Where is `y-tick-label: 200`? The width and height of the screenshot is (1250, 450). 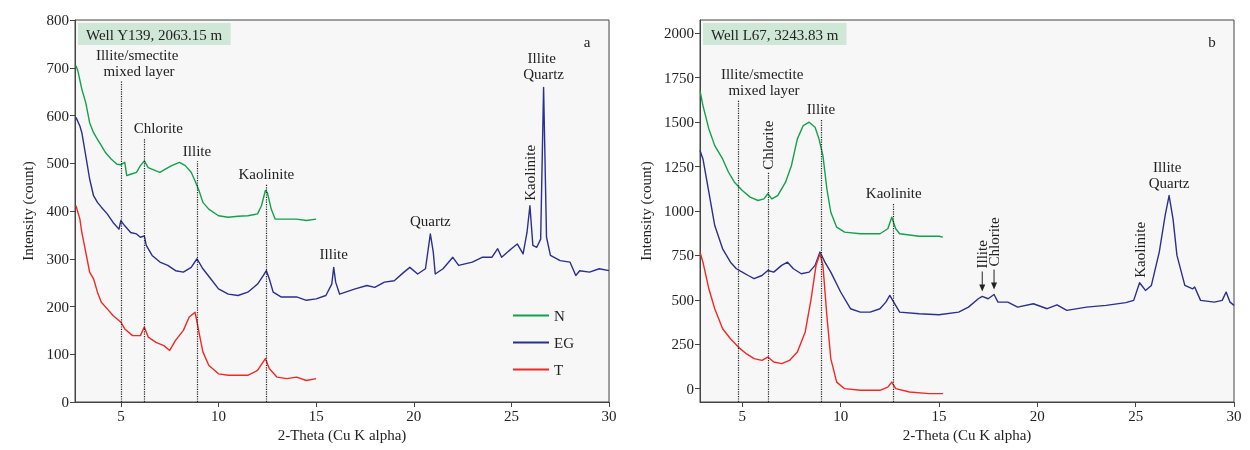
y-tick-label: 200 is located at coordinates (57, 306).